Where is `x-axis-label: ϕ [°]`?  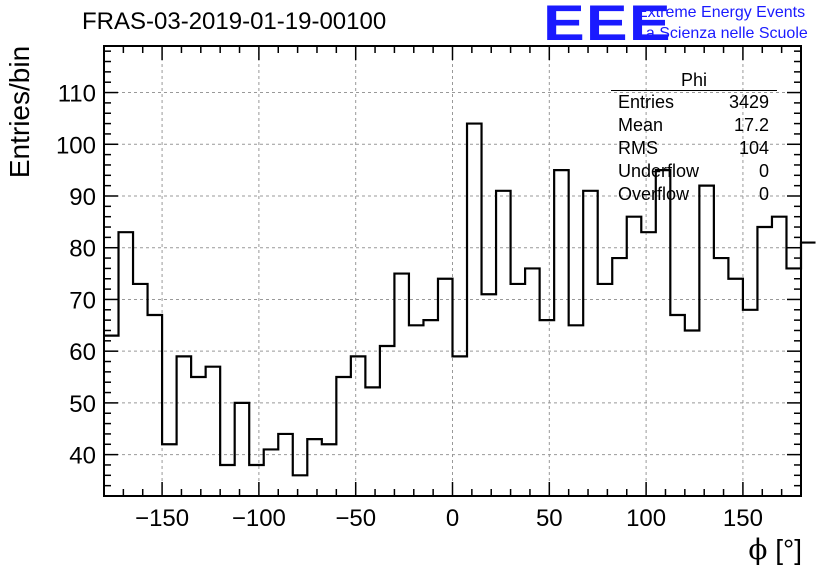
x-axis-label: ϕ [°] is located at coordinates (775, 549).